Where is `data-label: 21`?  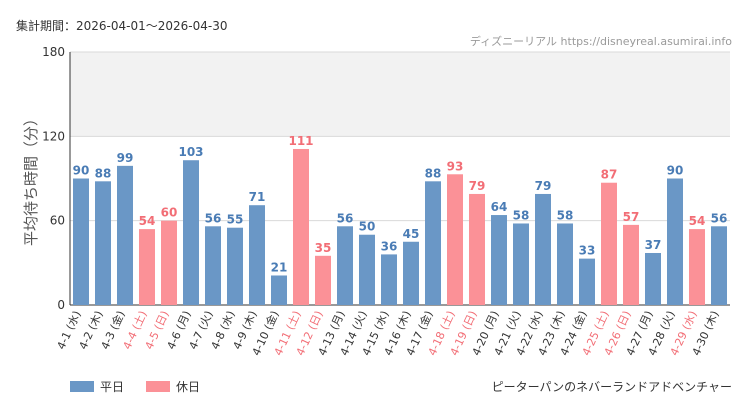 data-label: 21 is located at coordinates (279, 267).